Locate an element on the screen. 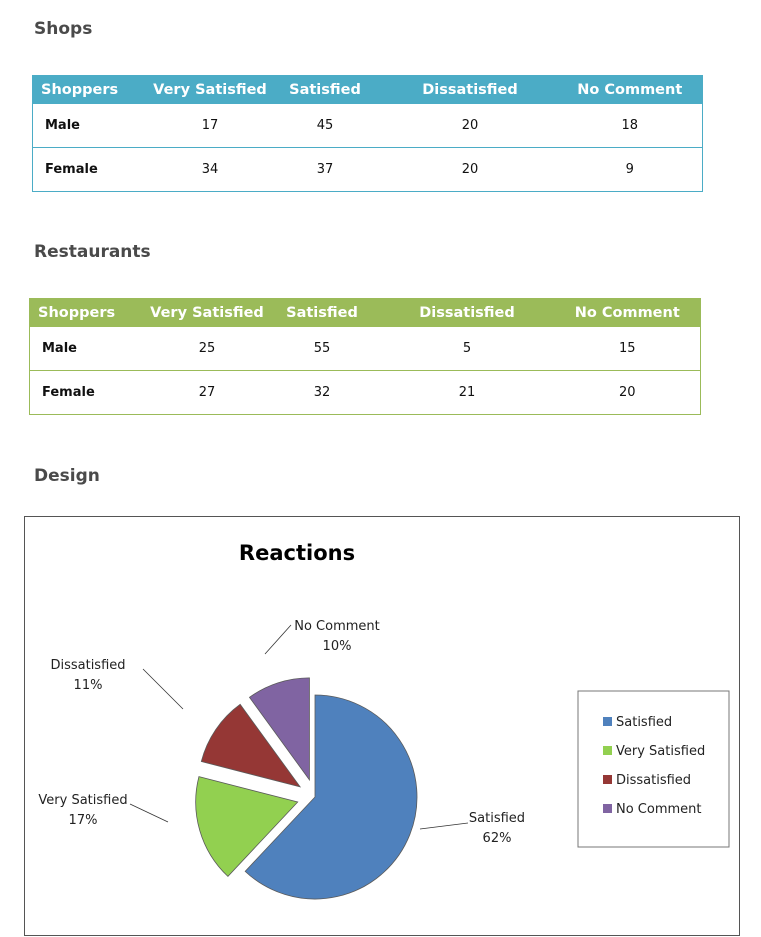 The image size is (761, 937). table-cell: 17 is located at coordinates (210, 126).